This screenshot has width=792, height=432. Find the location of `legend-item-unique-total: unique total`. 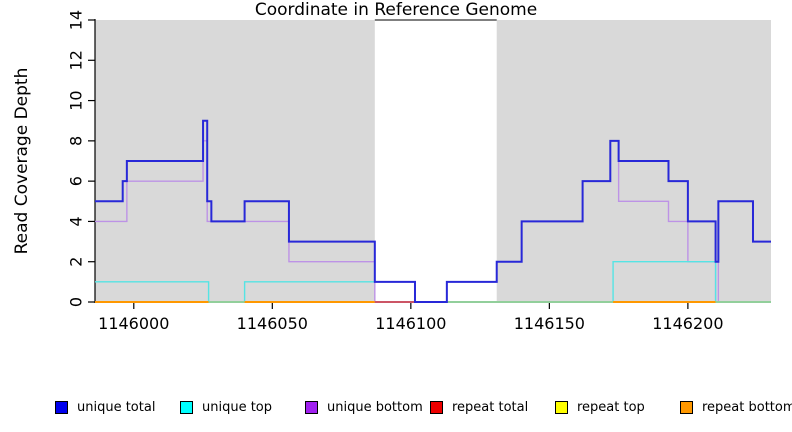

legend-item-unique-total: unique total is located at coordinates (105, 407).